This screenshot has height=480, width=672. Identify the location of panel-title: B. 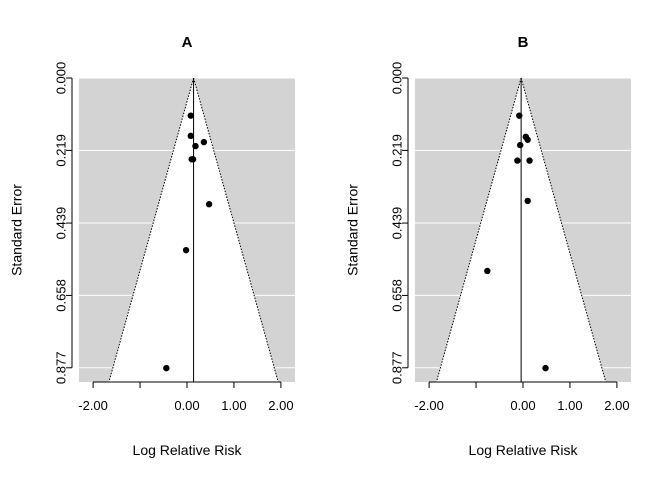
(523, 42).